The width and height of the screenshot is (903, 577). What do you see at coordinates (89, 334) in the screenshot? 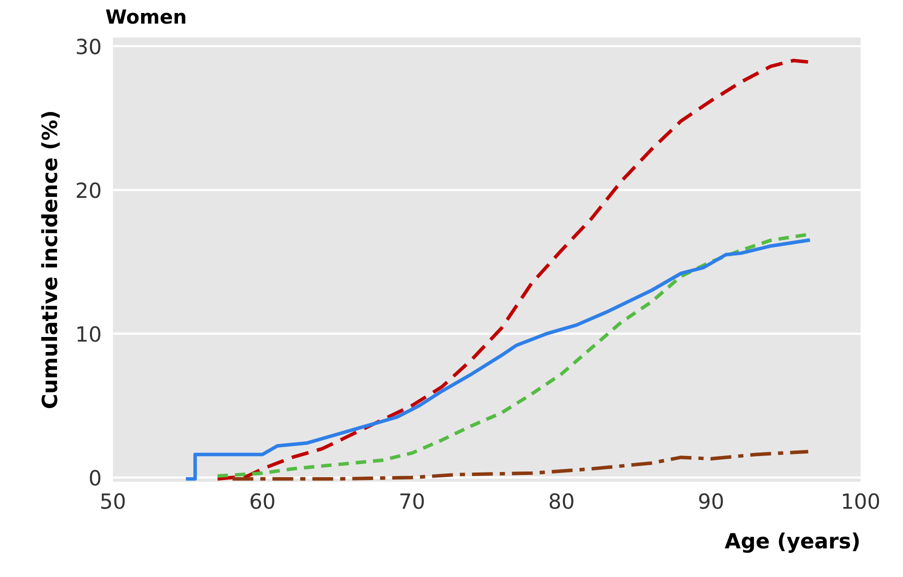
I see `y-tick-label: 10` at bounding box center [89, 334].